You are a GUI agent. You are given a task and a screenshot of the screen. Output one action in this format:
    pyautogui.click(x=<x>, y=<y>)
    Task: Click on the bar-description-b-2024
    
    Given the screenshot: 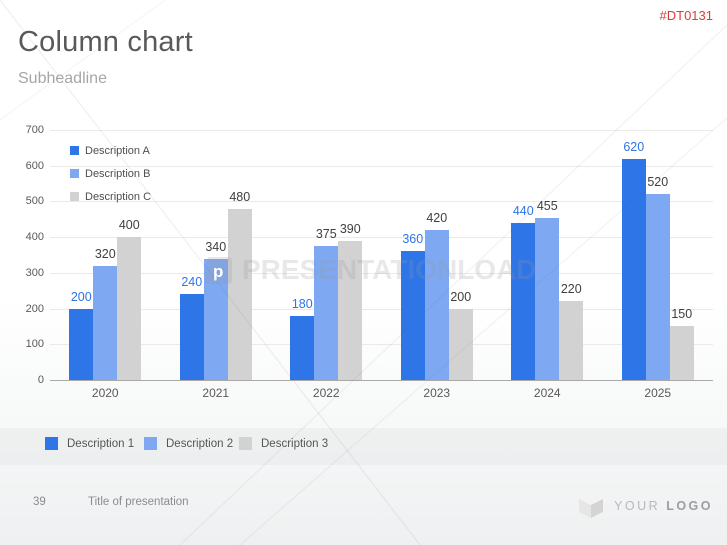 What is the action you would take?
    pyautogui.click(x=547, y=298)
    